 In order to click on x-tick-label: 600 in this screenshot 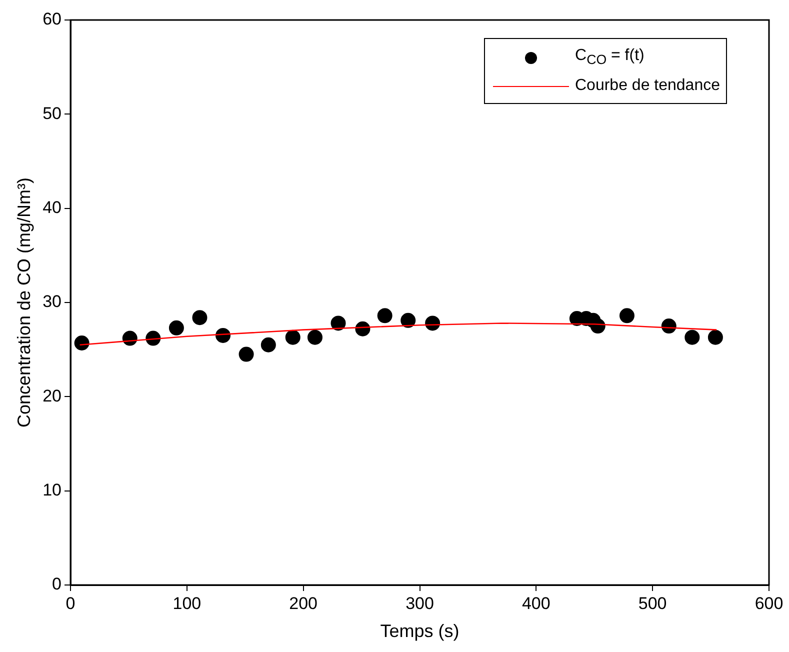, I will do `click(769, 603)`.